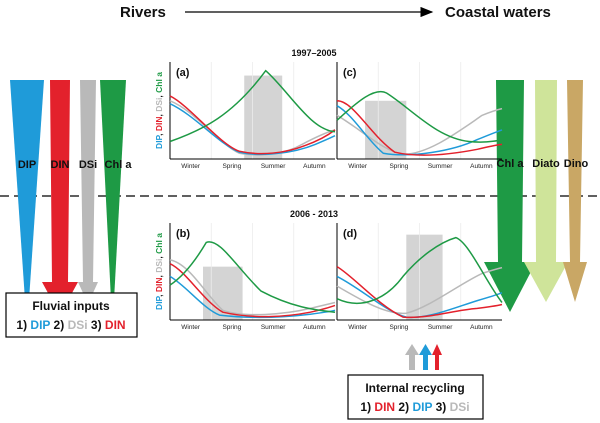  Describe the element at coordinates (437, 357) in the screenshot. I see `recycling-arrow-din` at that location.